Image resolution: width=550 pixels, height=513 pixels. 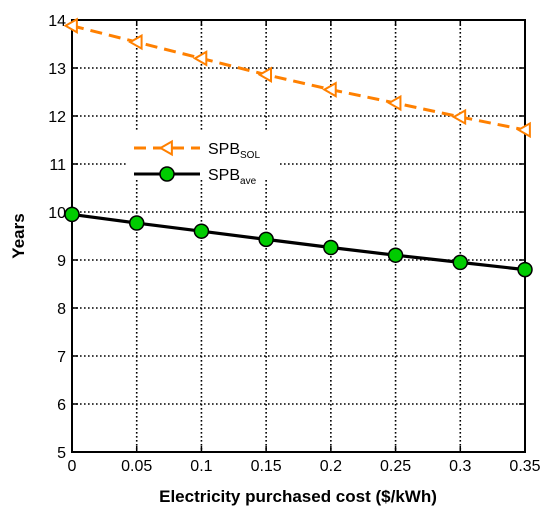 I want to click on x-tick-label: 0.3, so click(x=460, y=466).